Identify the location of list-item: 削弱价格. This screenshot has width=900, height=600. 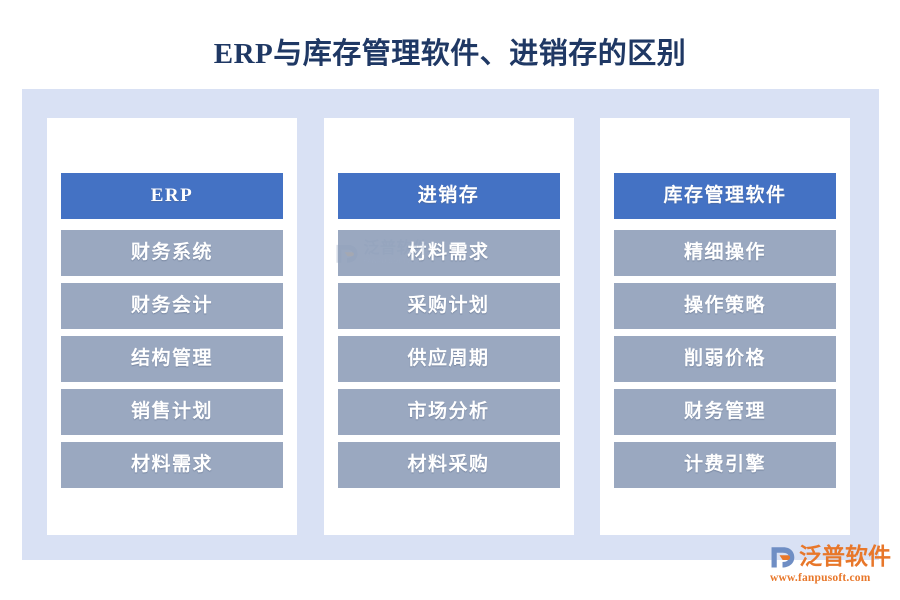
(725, 359).